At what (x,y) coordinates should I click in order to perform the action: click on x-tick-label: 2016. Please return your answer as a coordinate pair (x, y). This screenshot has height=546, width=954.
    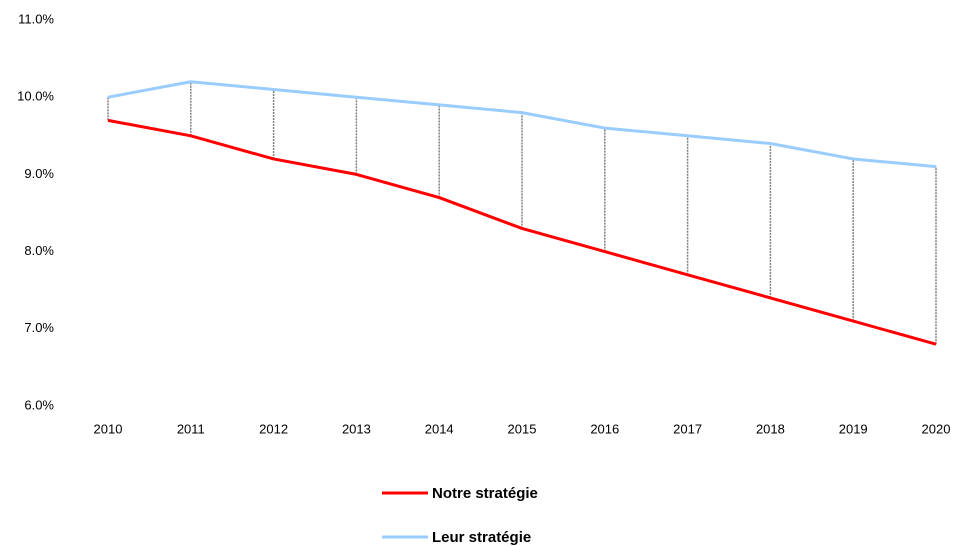
    Looking at the image, I should click on (604, 428).